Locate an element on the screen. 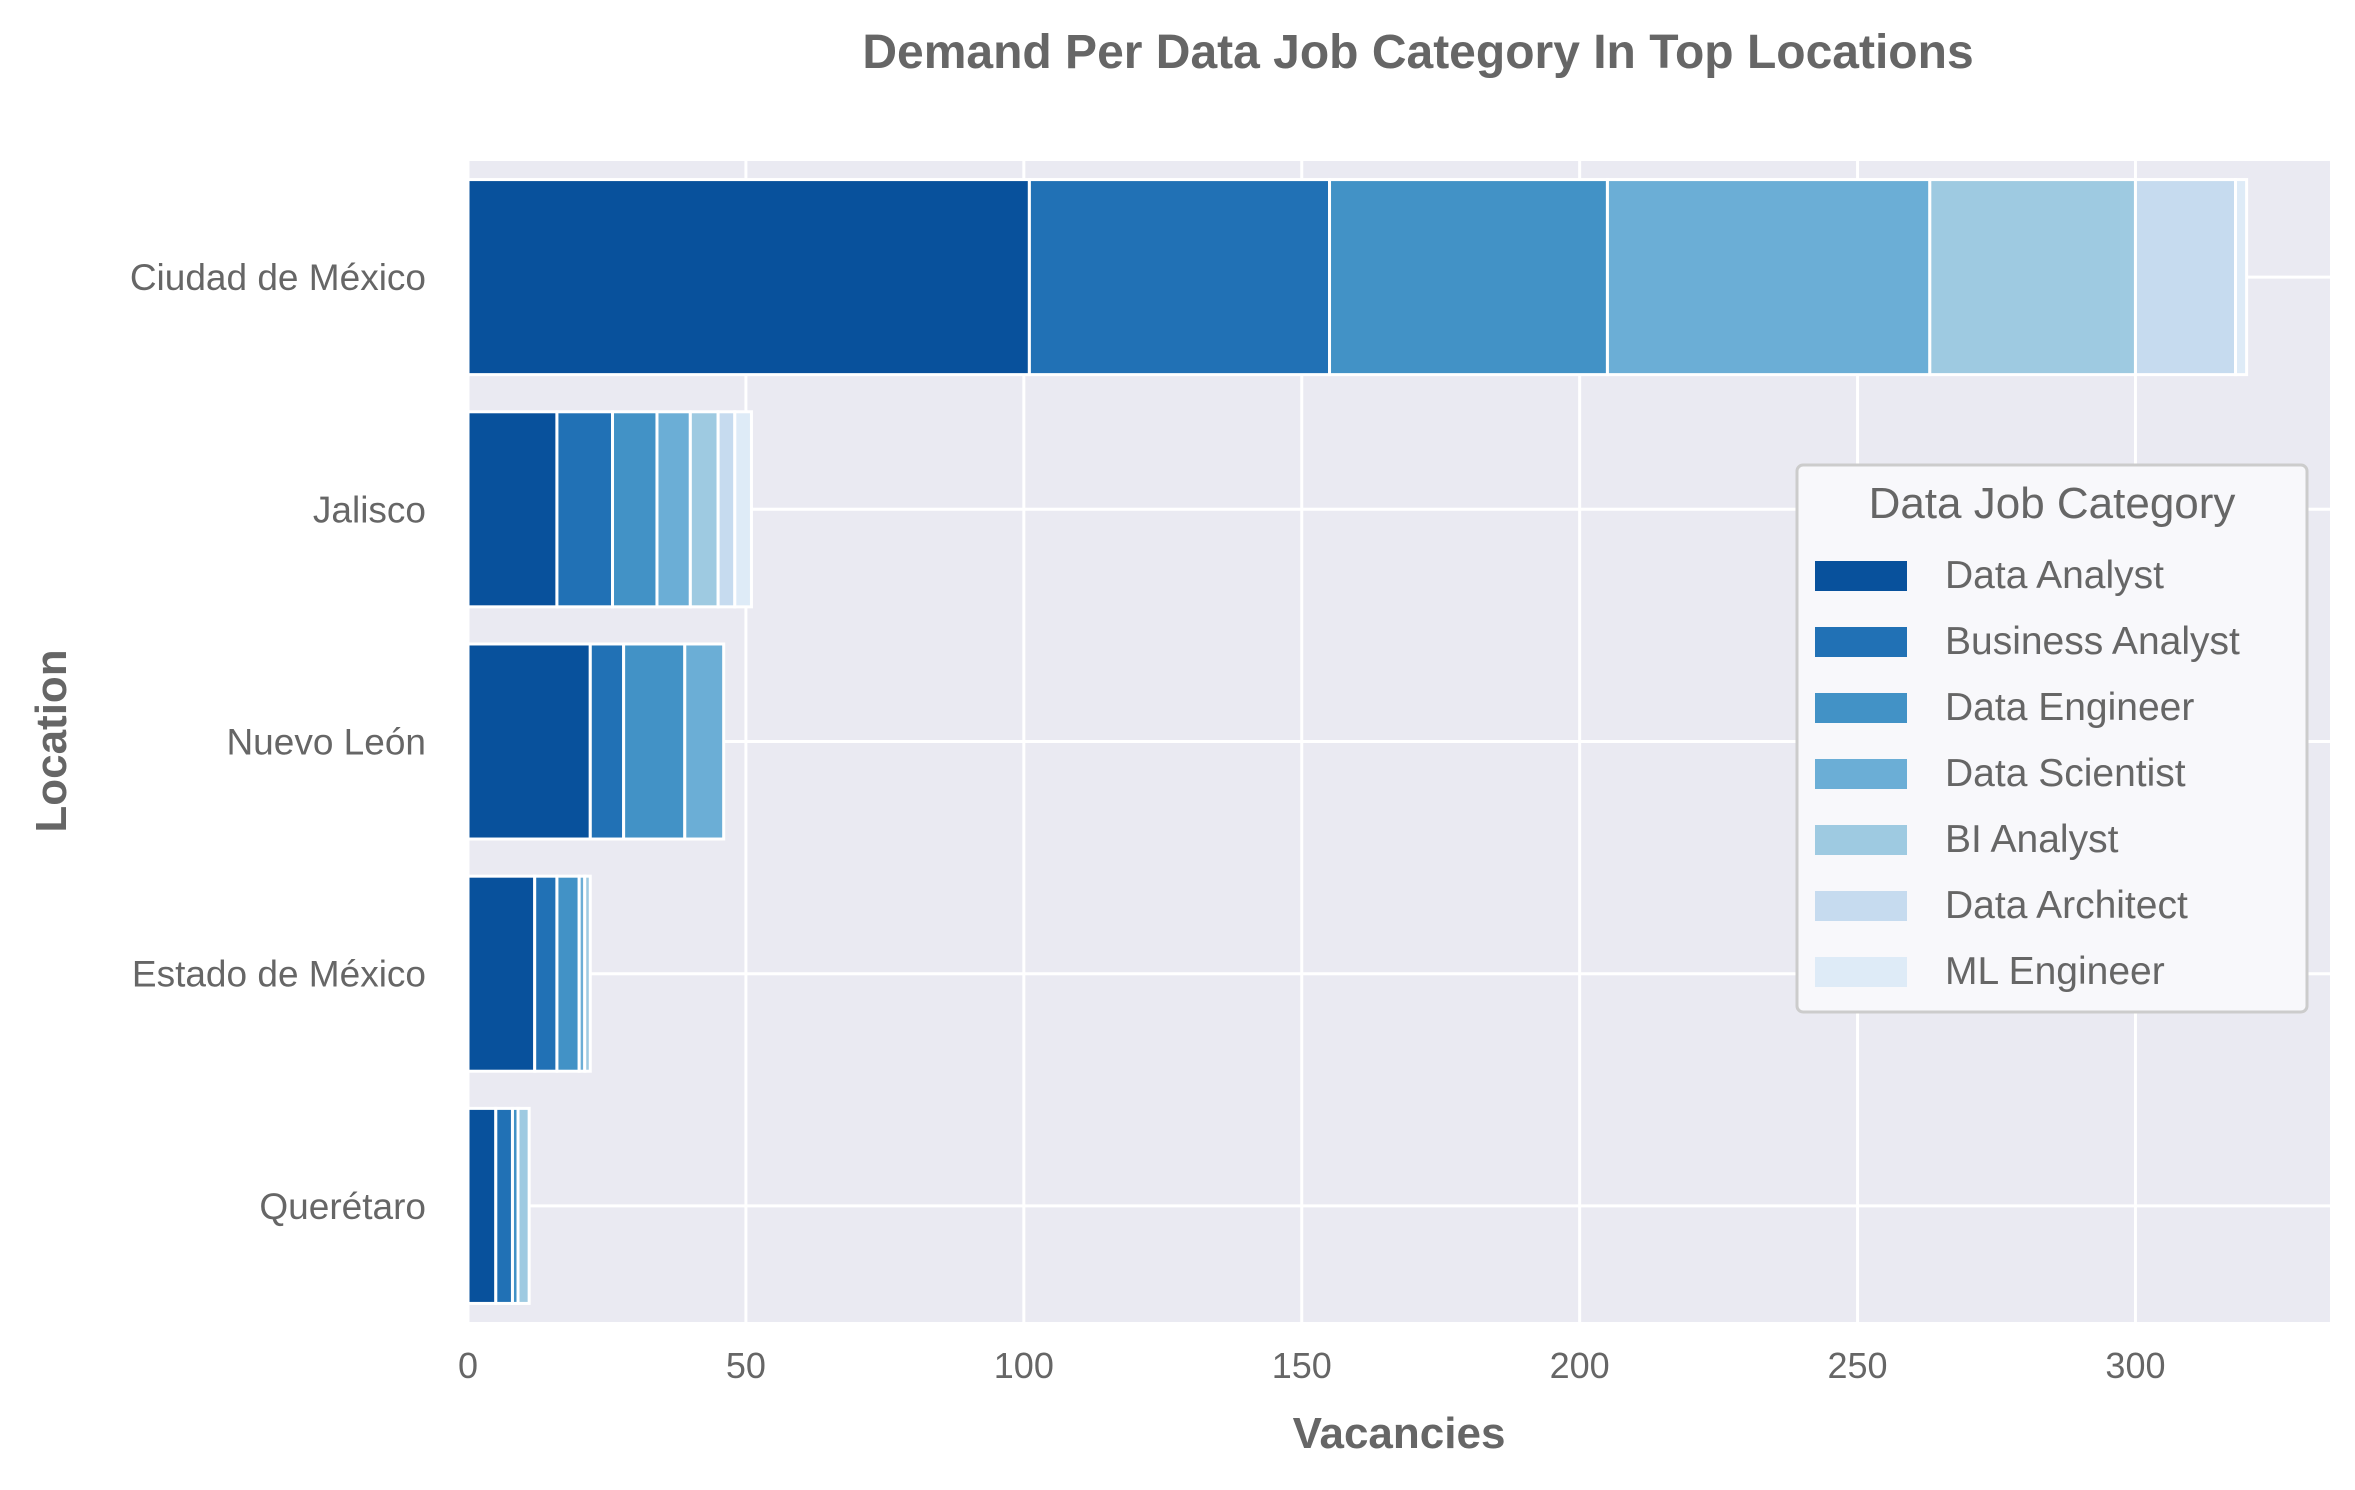 The height and width of the screenshot is (1490, 2355). x-tick-label: 150 is located at coordinates (1302, 1365).